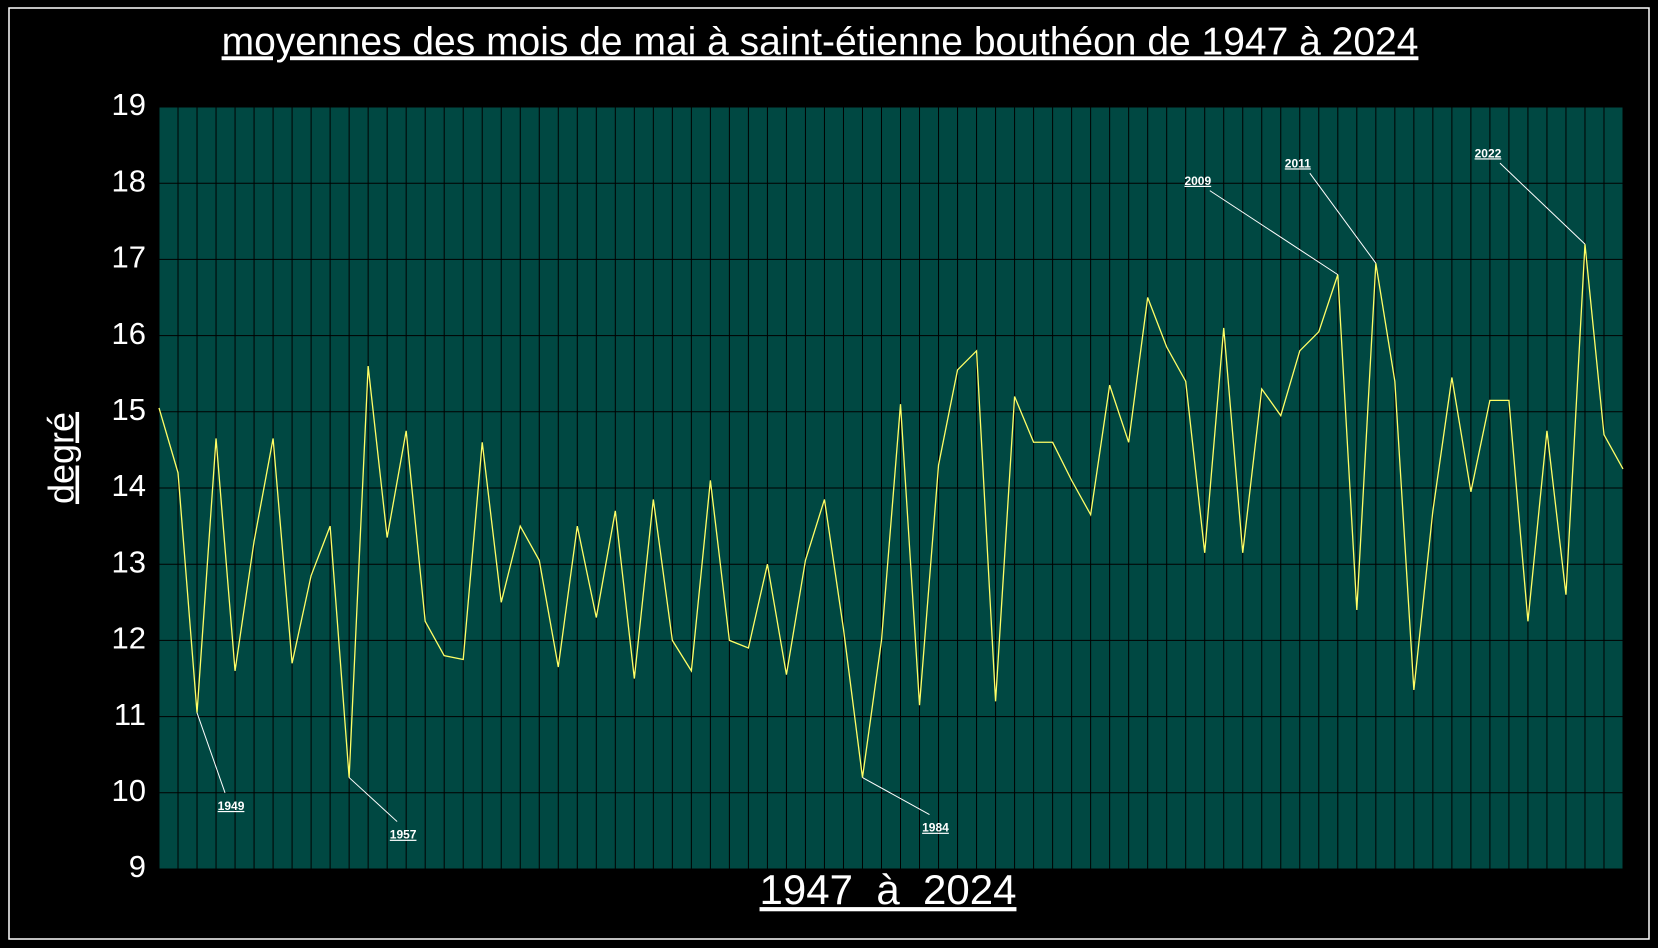 The height and width of the screenshot is (948, 1658). What do you see at coordinates (1197, 181) in the screenshot?
I see `annotation-label: 2009` at bounding box center [1197, 181].